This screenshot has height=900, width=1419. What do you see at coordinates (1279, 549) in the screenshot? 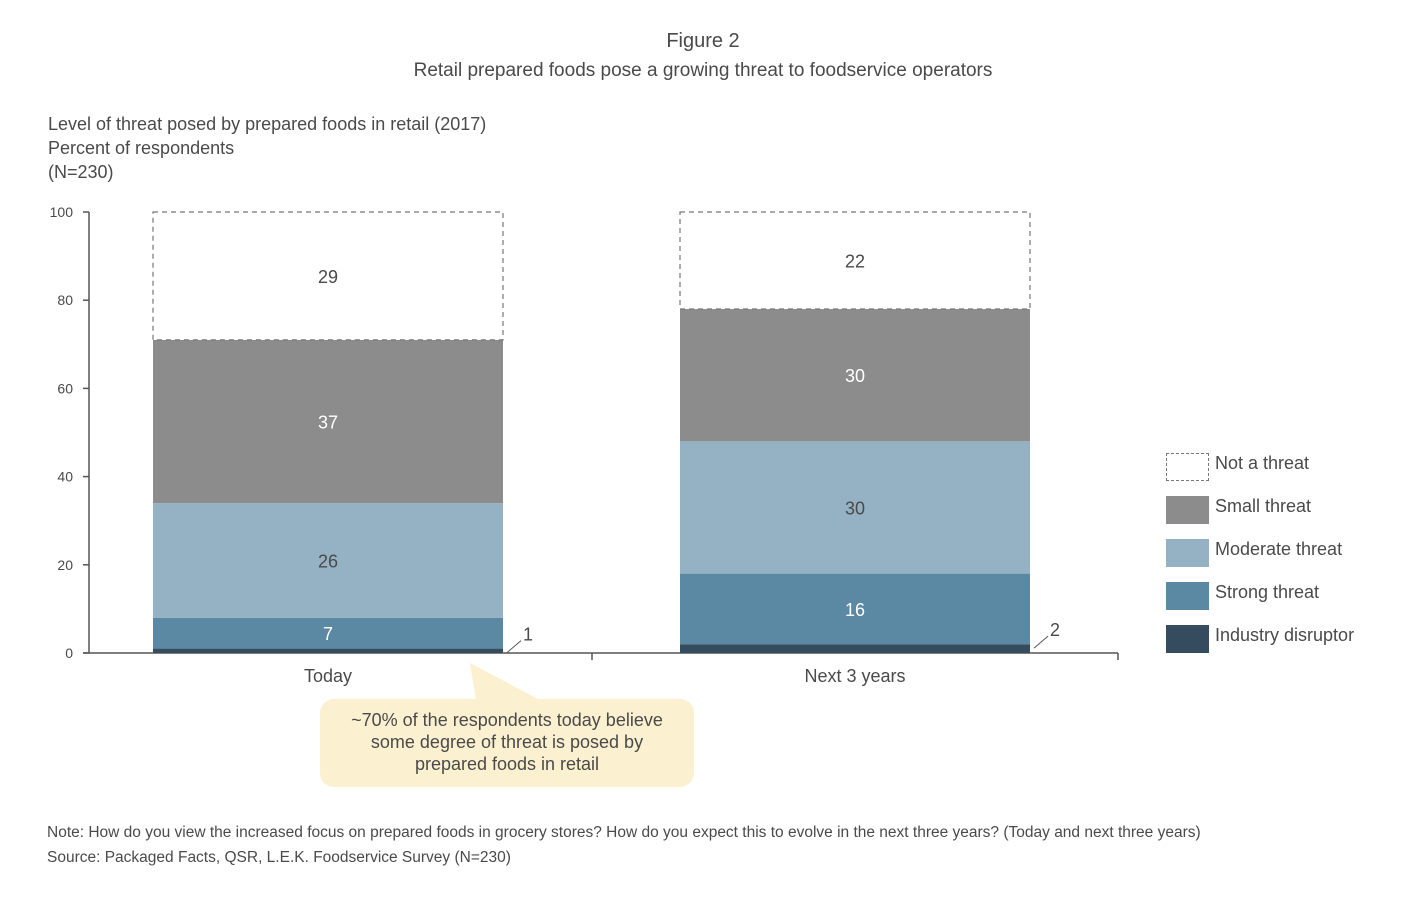
I see `legend-label: Moderate threat` at bounding box center [1279, 549].